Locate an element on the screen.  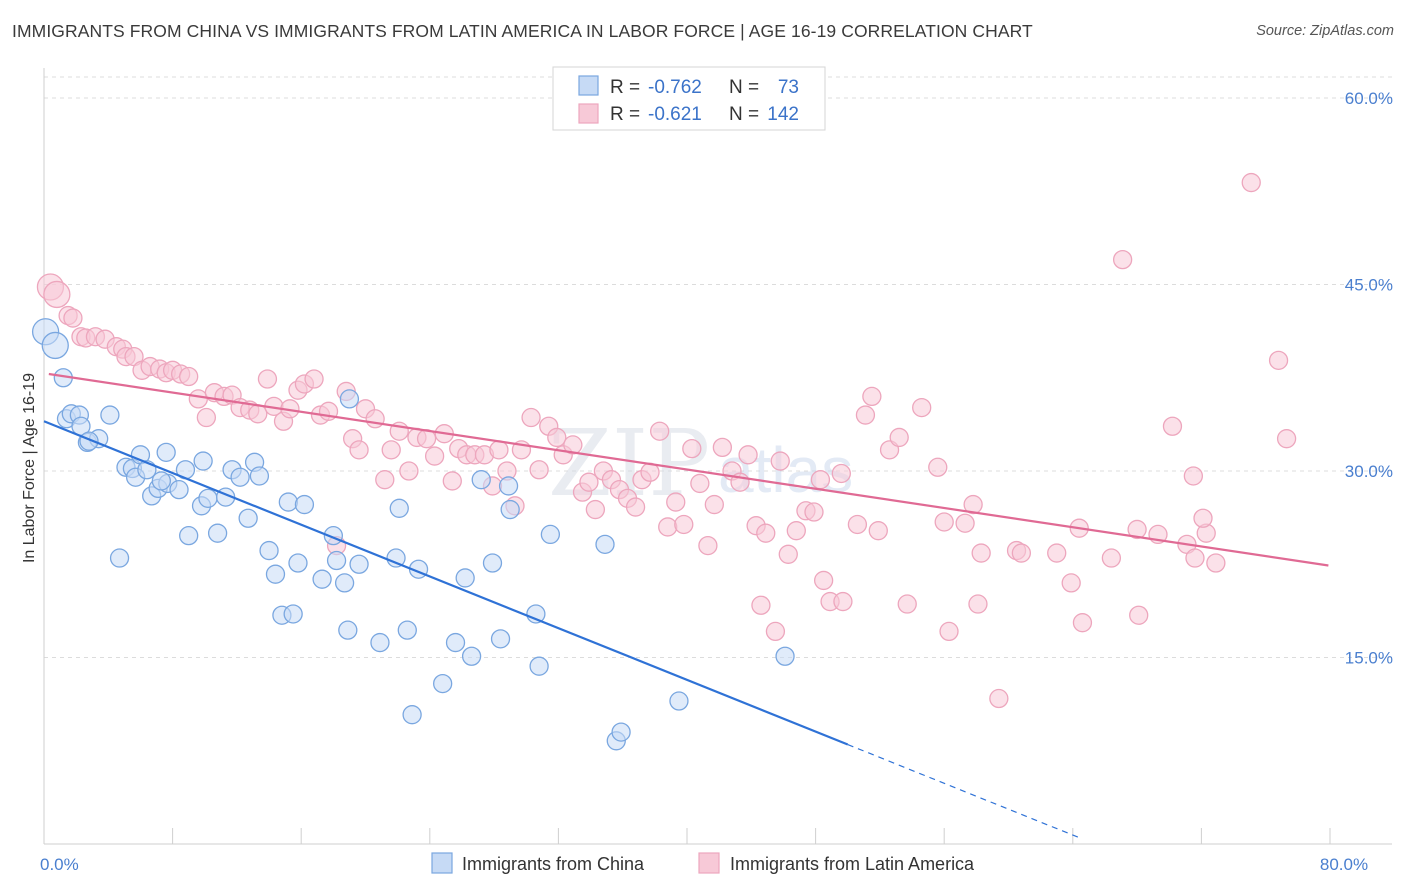
x-tick-label: 80.0% is located at coordinates (1344, 864).